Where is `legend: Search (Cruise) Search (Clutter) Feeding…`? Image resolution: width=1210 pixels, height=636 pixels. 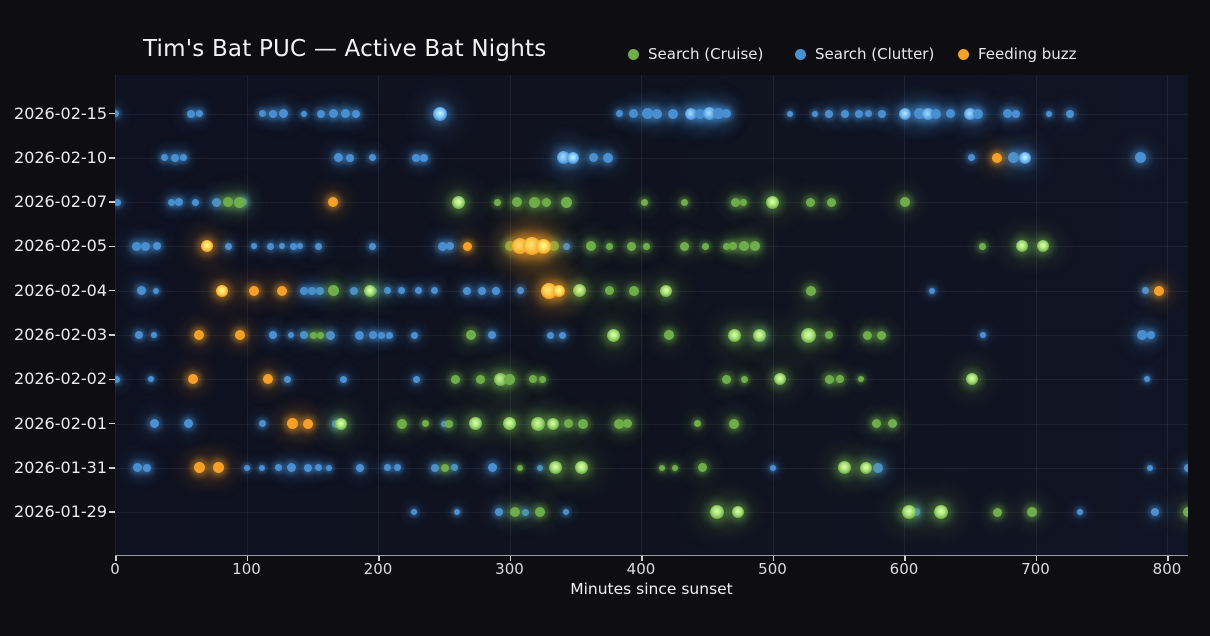 legend: Search (Cruise) Search (Clutter) Feeding… is located at coordinates (605, 54).